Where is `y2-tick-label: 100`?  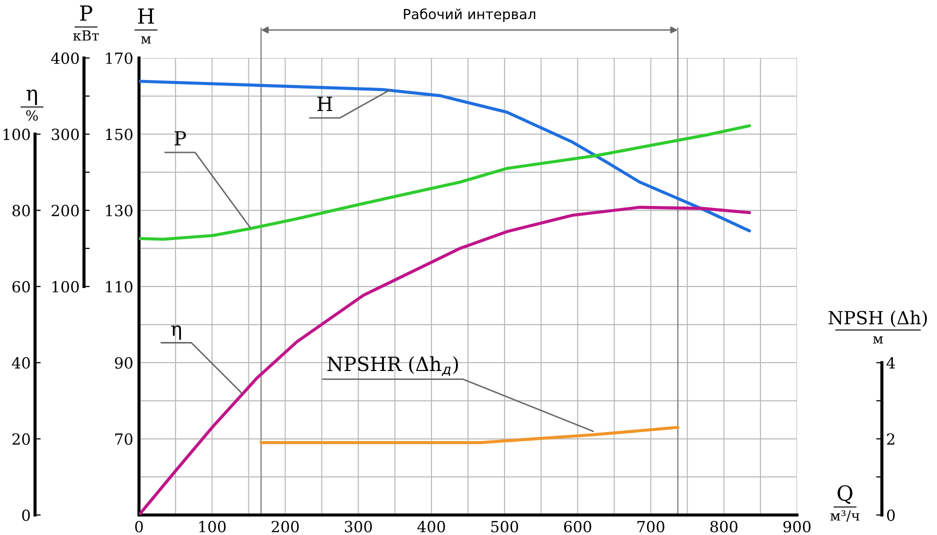 y2-tick-label: 100 is located at coordinates (65, 286).